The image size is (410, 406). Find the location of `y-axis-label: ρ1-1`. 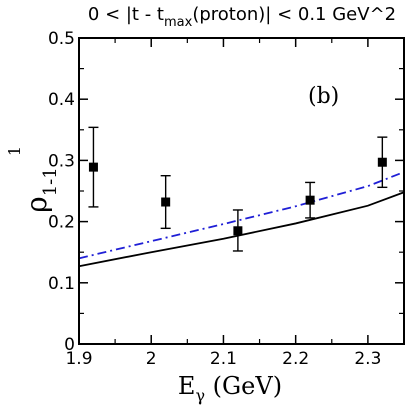

y-axis-label: ρ1-1 is located at coordinates (40, 189).